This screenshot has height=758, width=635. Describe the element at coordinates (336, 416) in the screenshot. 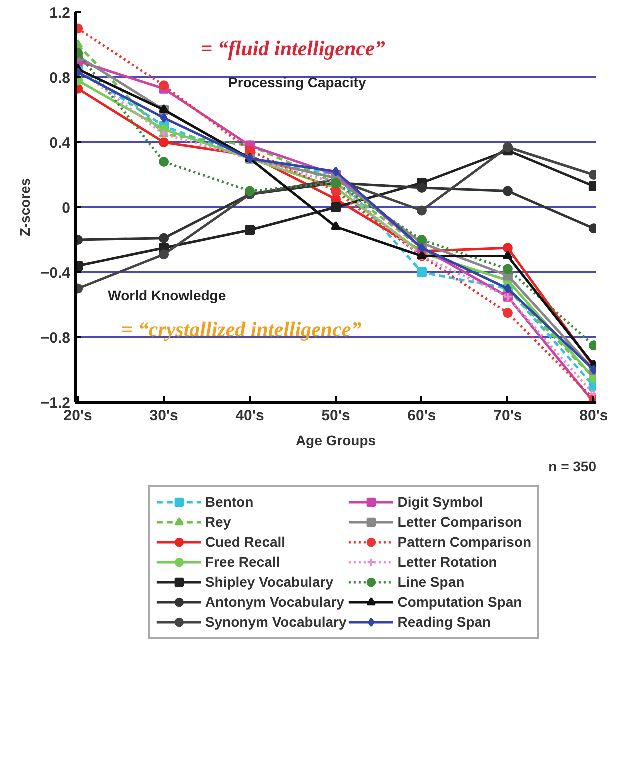

I see `x-tick-label: 50's` at that location.